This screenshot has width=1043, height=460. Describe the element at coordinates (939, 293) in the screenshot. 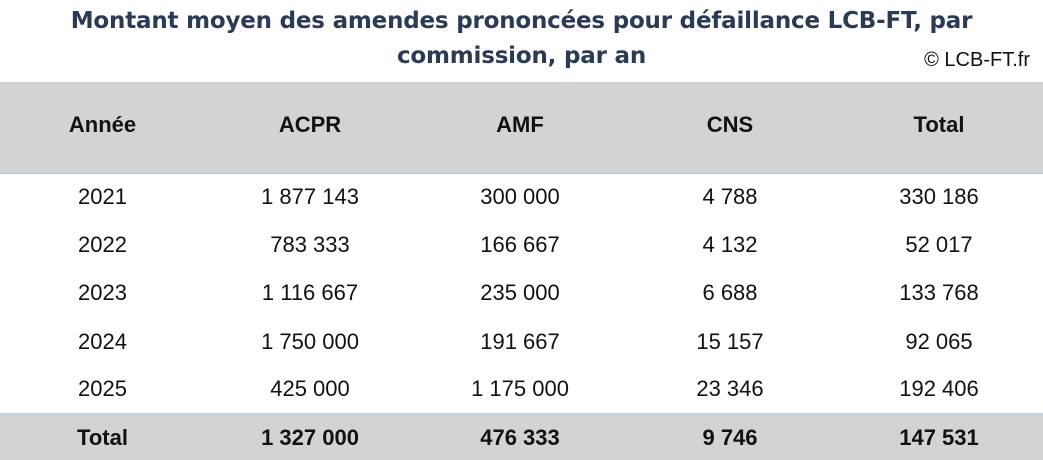

I see `cell-total: 133 768` at that location.